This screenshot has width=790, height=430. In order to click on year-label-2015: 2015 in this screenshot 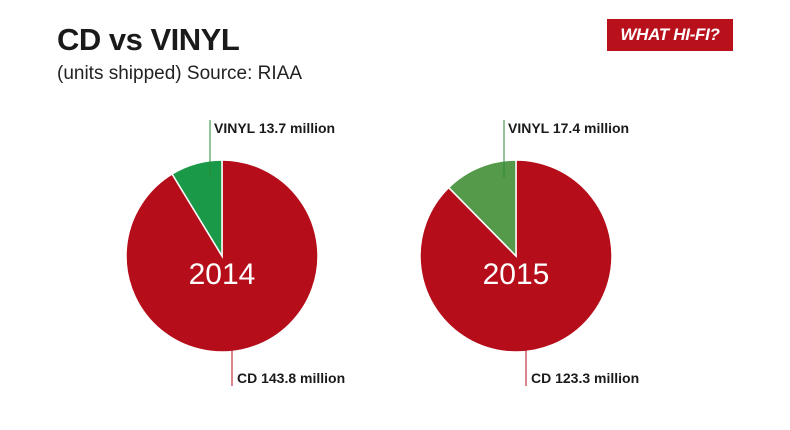, I will do `click(516, 274)`.